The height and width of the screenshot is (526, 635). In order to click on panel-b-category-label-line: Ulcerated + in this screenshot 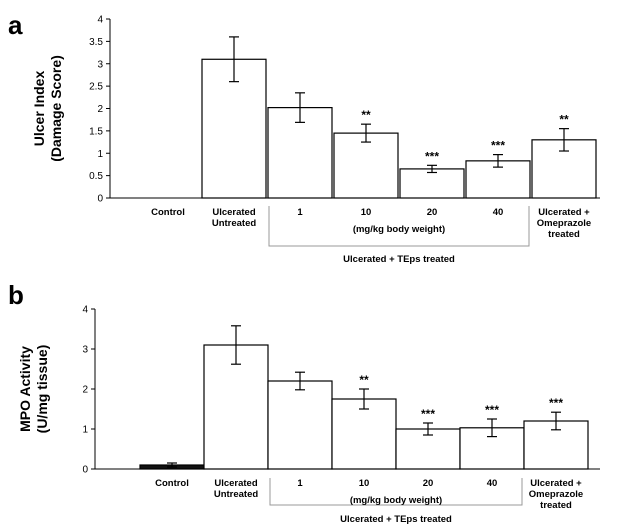, I will do `click(556, 483)`.